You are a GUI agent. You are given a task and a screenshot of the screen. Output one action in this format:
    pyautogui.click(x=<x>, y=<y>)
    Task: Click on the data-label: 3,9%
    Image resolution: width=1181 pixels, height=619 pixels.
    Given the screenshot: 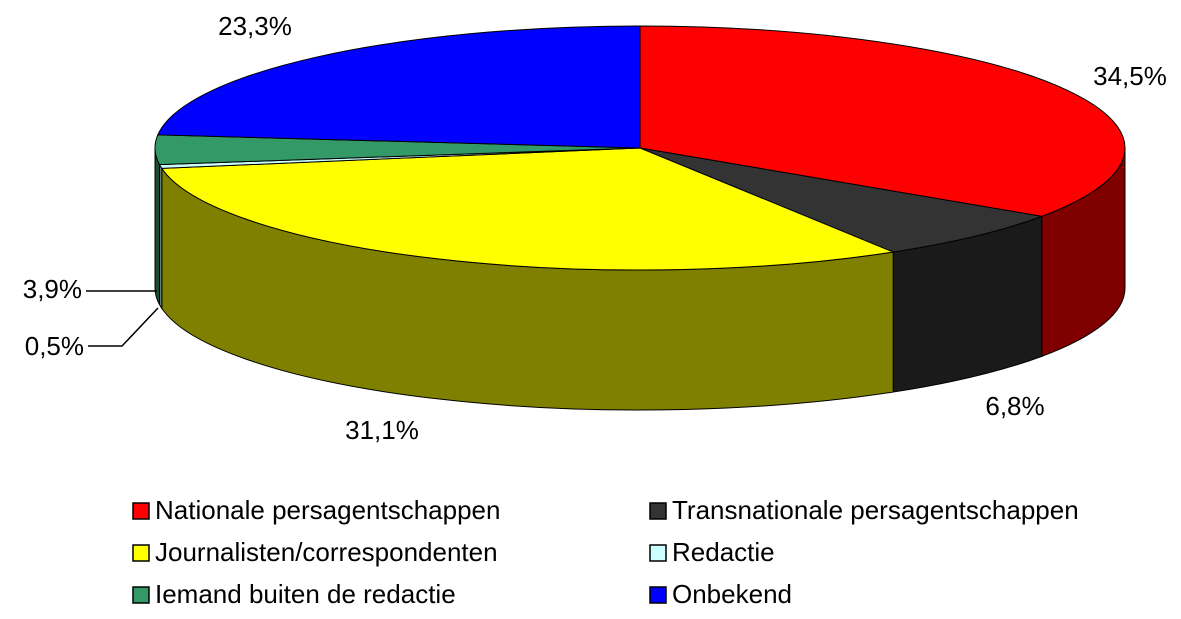 What is the action you would take?
    pyautogui.click(x=52, y=289)
    